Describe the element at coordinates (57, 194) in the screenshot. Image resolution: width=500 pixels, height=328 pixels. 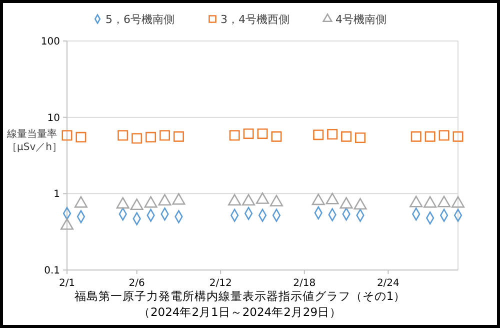
I see `y-tick-label: 1` at that location.